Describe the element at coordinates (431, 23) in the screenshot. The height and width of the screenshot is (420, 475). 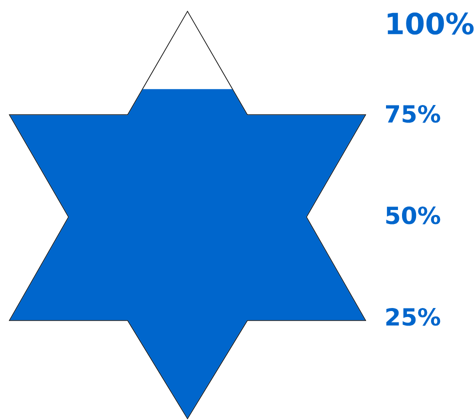
I see `y-tick-label: 100%` at that location.